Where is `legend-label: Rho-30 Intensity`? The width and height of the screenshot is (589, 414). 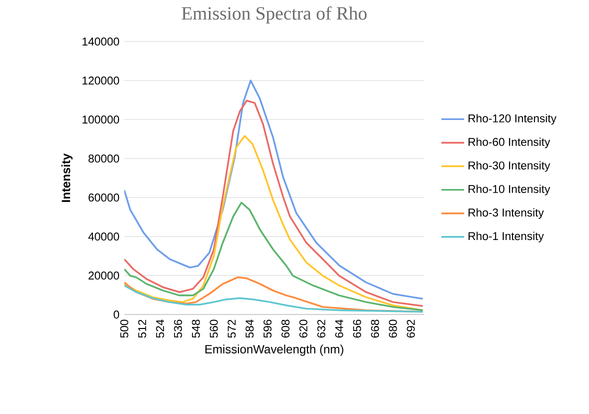 legend-label: Rho-30 Intensity is located at coordinates (509, 166).